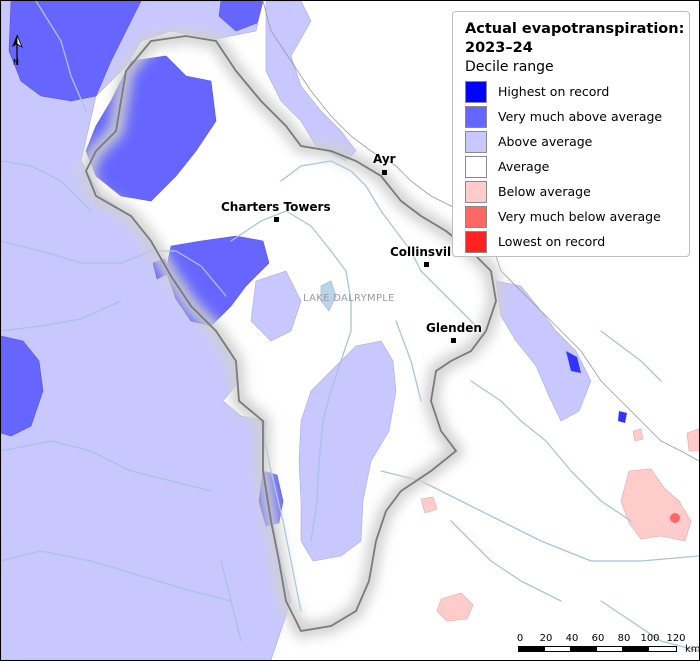  Describe the element at coordinates (426, 264) in the screenshot. I see `town-marker-collinsville` at that location.